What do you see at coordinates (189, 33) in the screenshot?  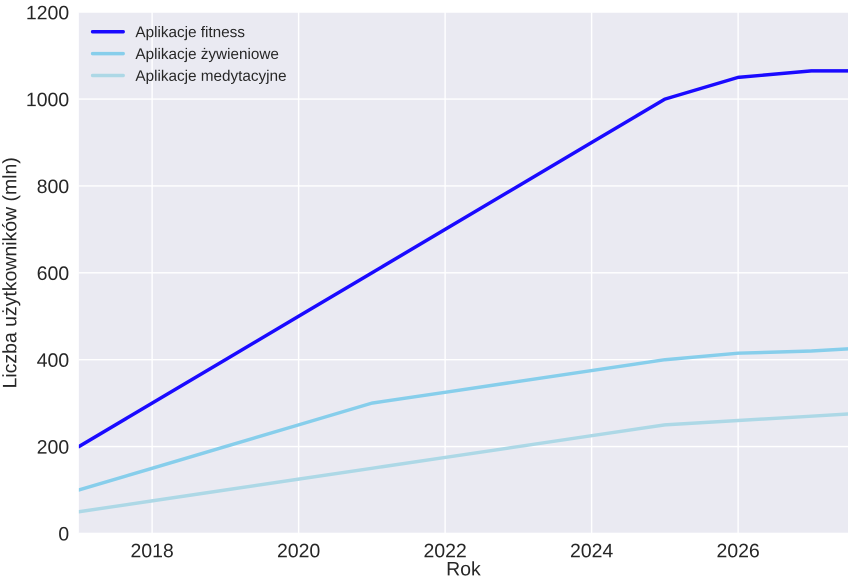 I see `legend-label: Aplikacje fitness` at bounding box center [189, 33].